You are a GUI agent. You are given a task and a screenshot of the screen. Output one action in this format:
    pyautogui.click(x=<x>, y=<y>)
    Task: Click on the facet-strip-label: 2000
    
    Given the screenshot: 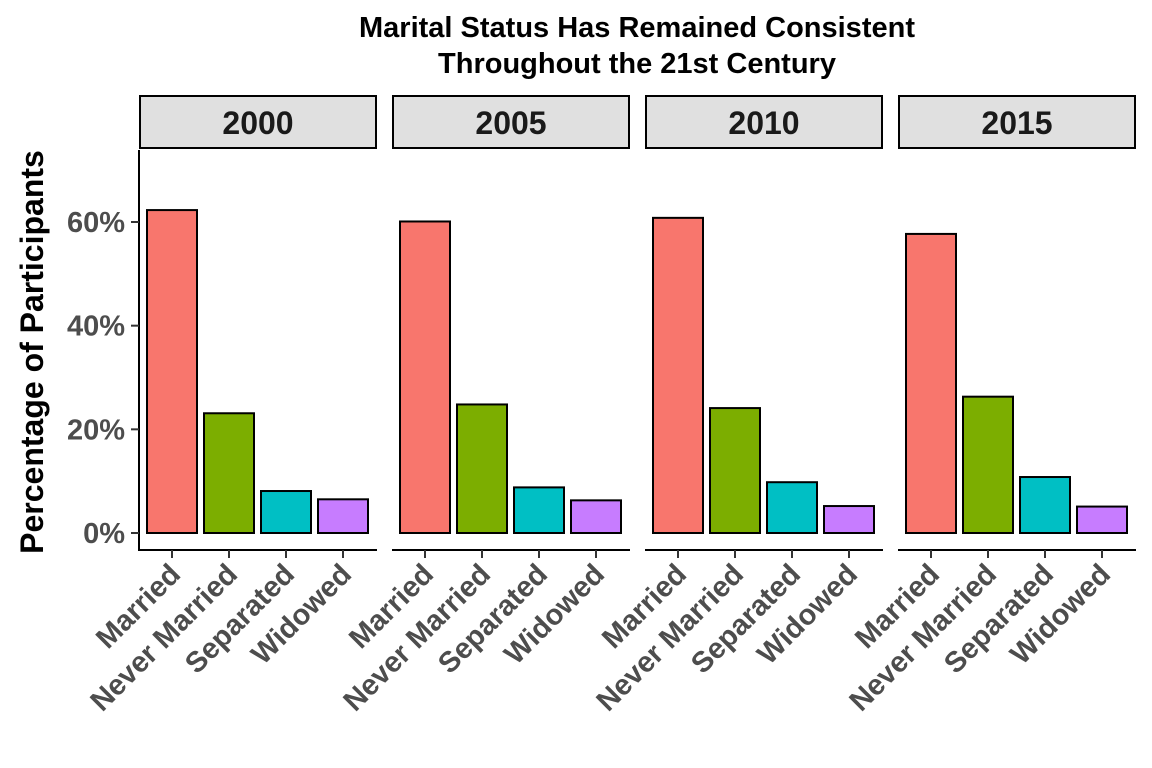 What is the action you would take?
    pyautogui.click(x=257, y=123)
    